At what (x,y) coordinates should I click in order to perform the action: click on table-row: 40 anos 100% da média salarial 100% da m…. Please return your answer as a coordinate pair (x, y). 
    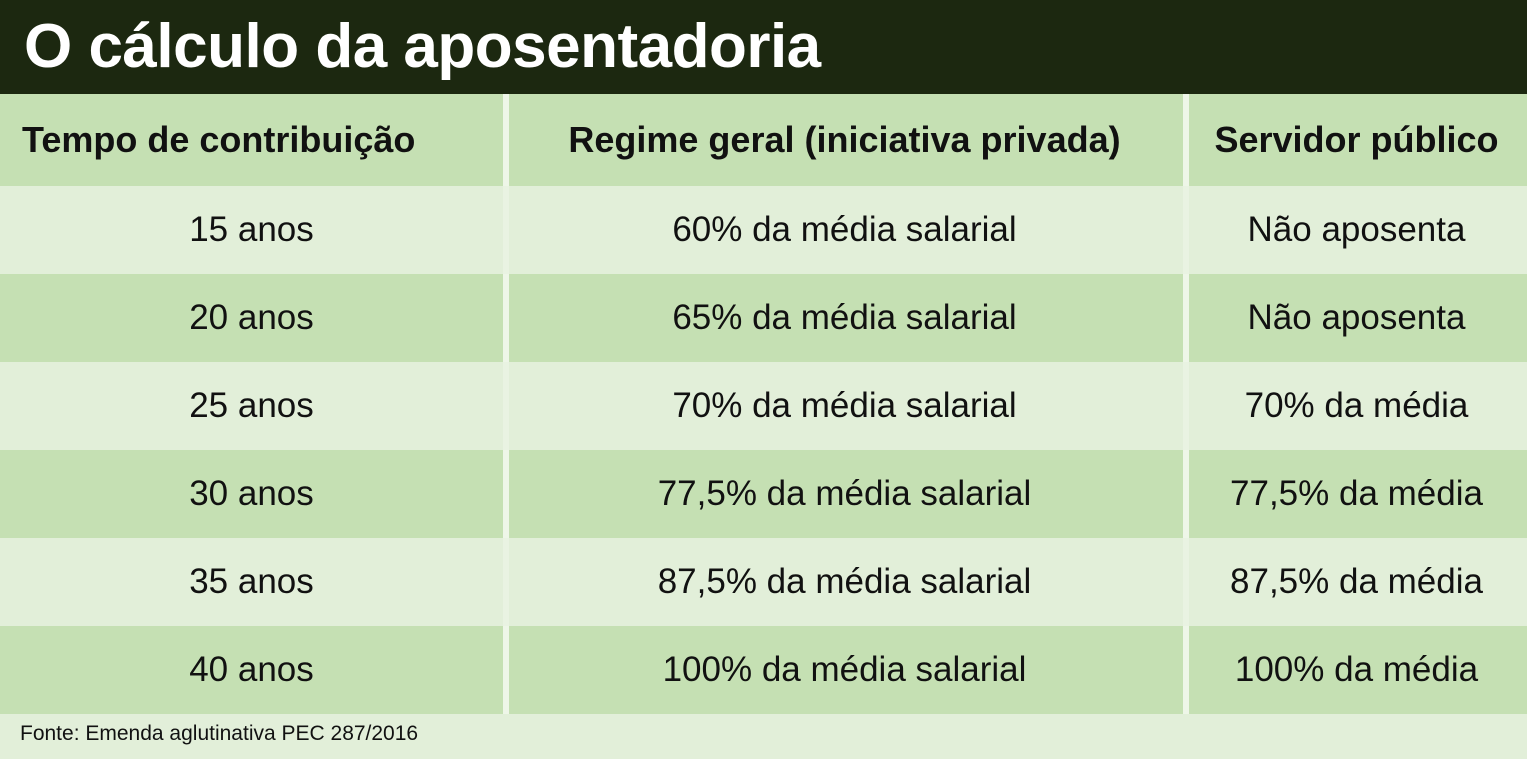
    Looking at the image, I should click on (763, 670).